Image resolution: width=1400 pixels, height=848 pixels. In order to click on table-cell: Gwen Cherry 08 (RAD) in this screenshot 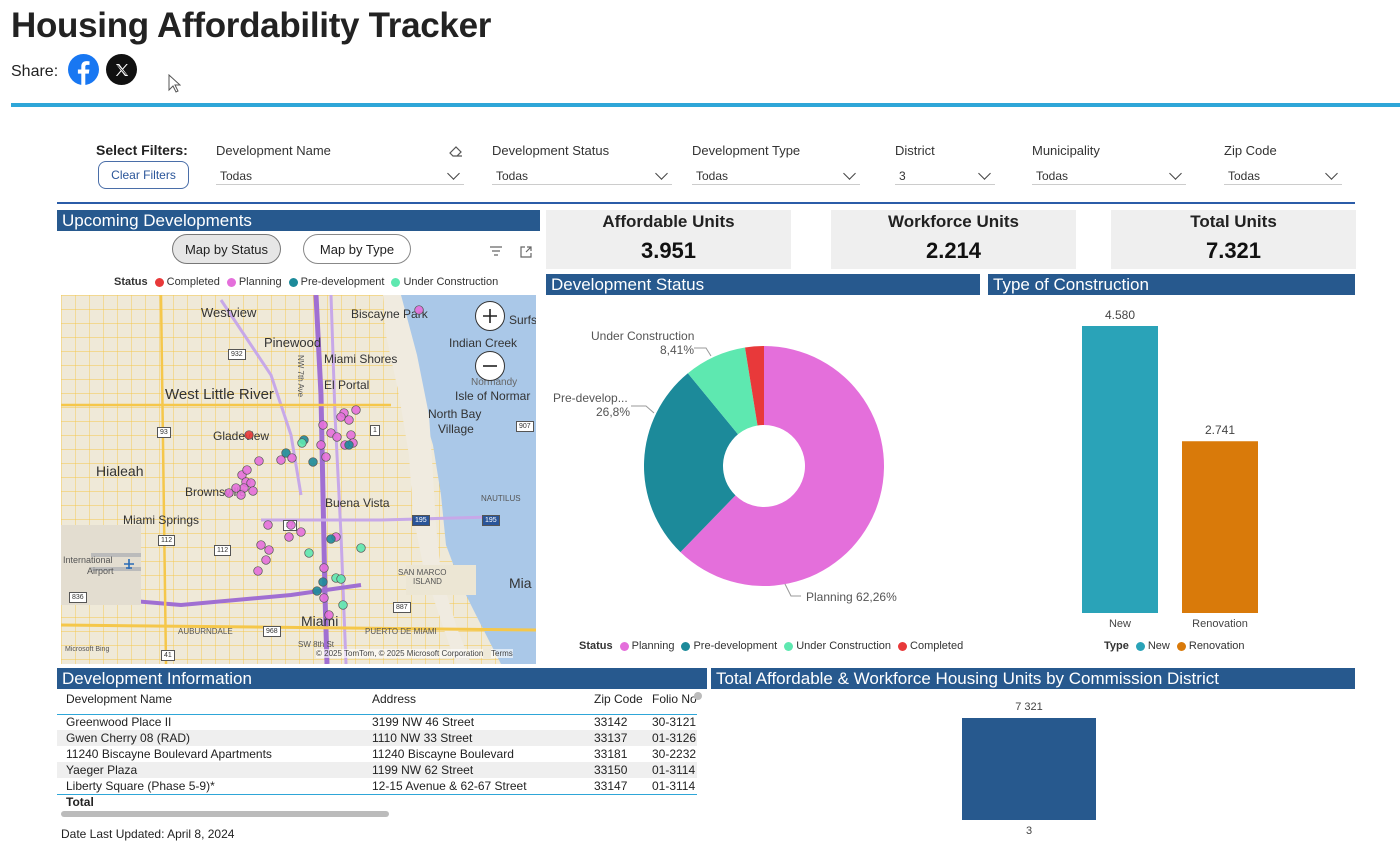, I will do `click(128, 738)`.